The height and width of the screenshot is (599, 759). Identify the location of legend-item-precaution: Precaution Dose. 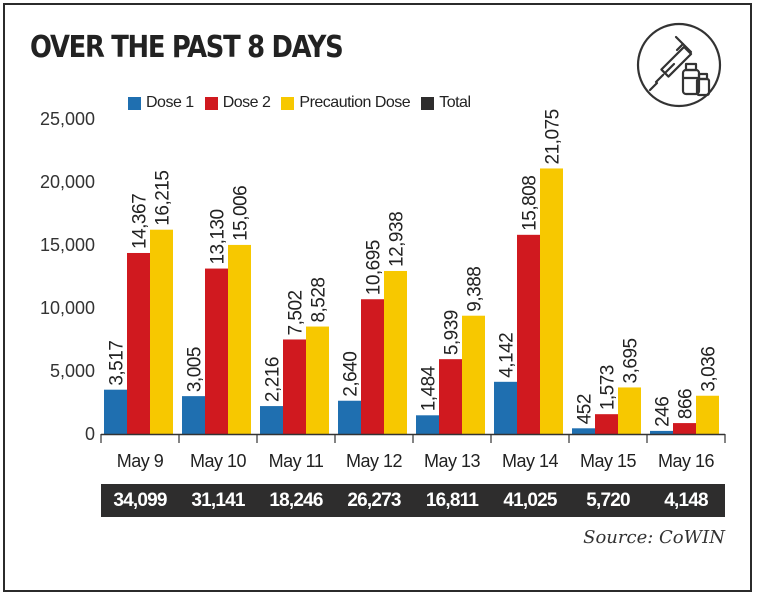
(346, 103).